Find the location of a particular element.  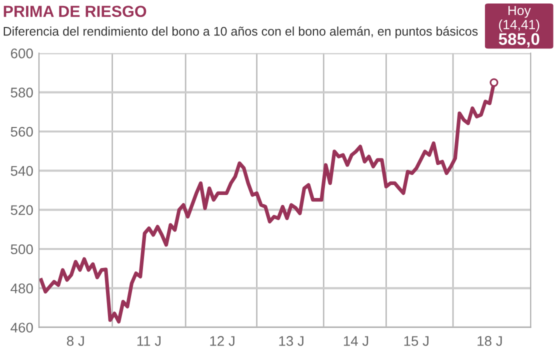

y-tick-label: 560 is located at coordinates (21, 131).